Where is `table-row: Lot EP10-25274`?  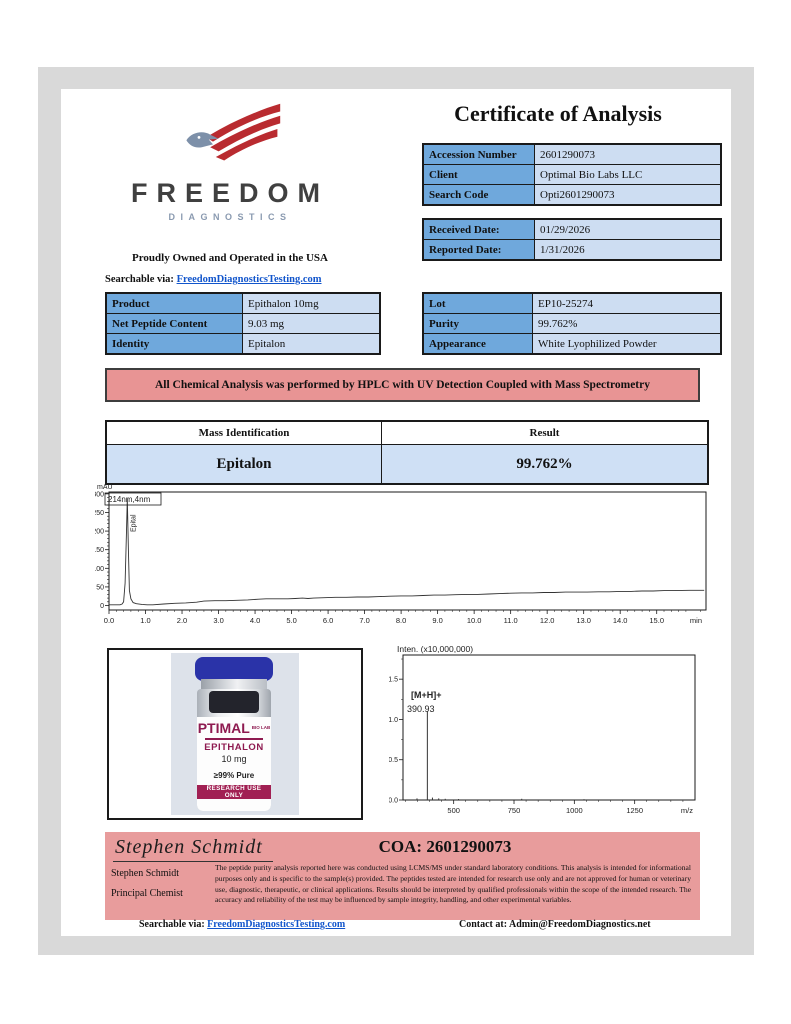
table-row: Lot EP10-25274 is located at coordinates (572, 303).